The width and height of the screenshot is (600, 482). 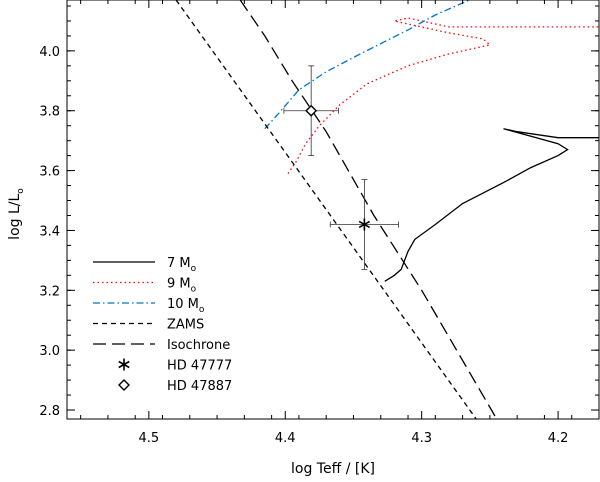 I want to click on stars-layer, so click(x=341, y=167).